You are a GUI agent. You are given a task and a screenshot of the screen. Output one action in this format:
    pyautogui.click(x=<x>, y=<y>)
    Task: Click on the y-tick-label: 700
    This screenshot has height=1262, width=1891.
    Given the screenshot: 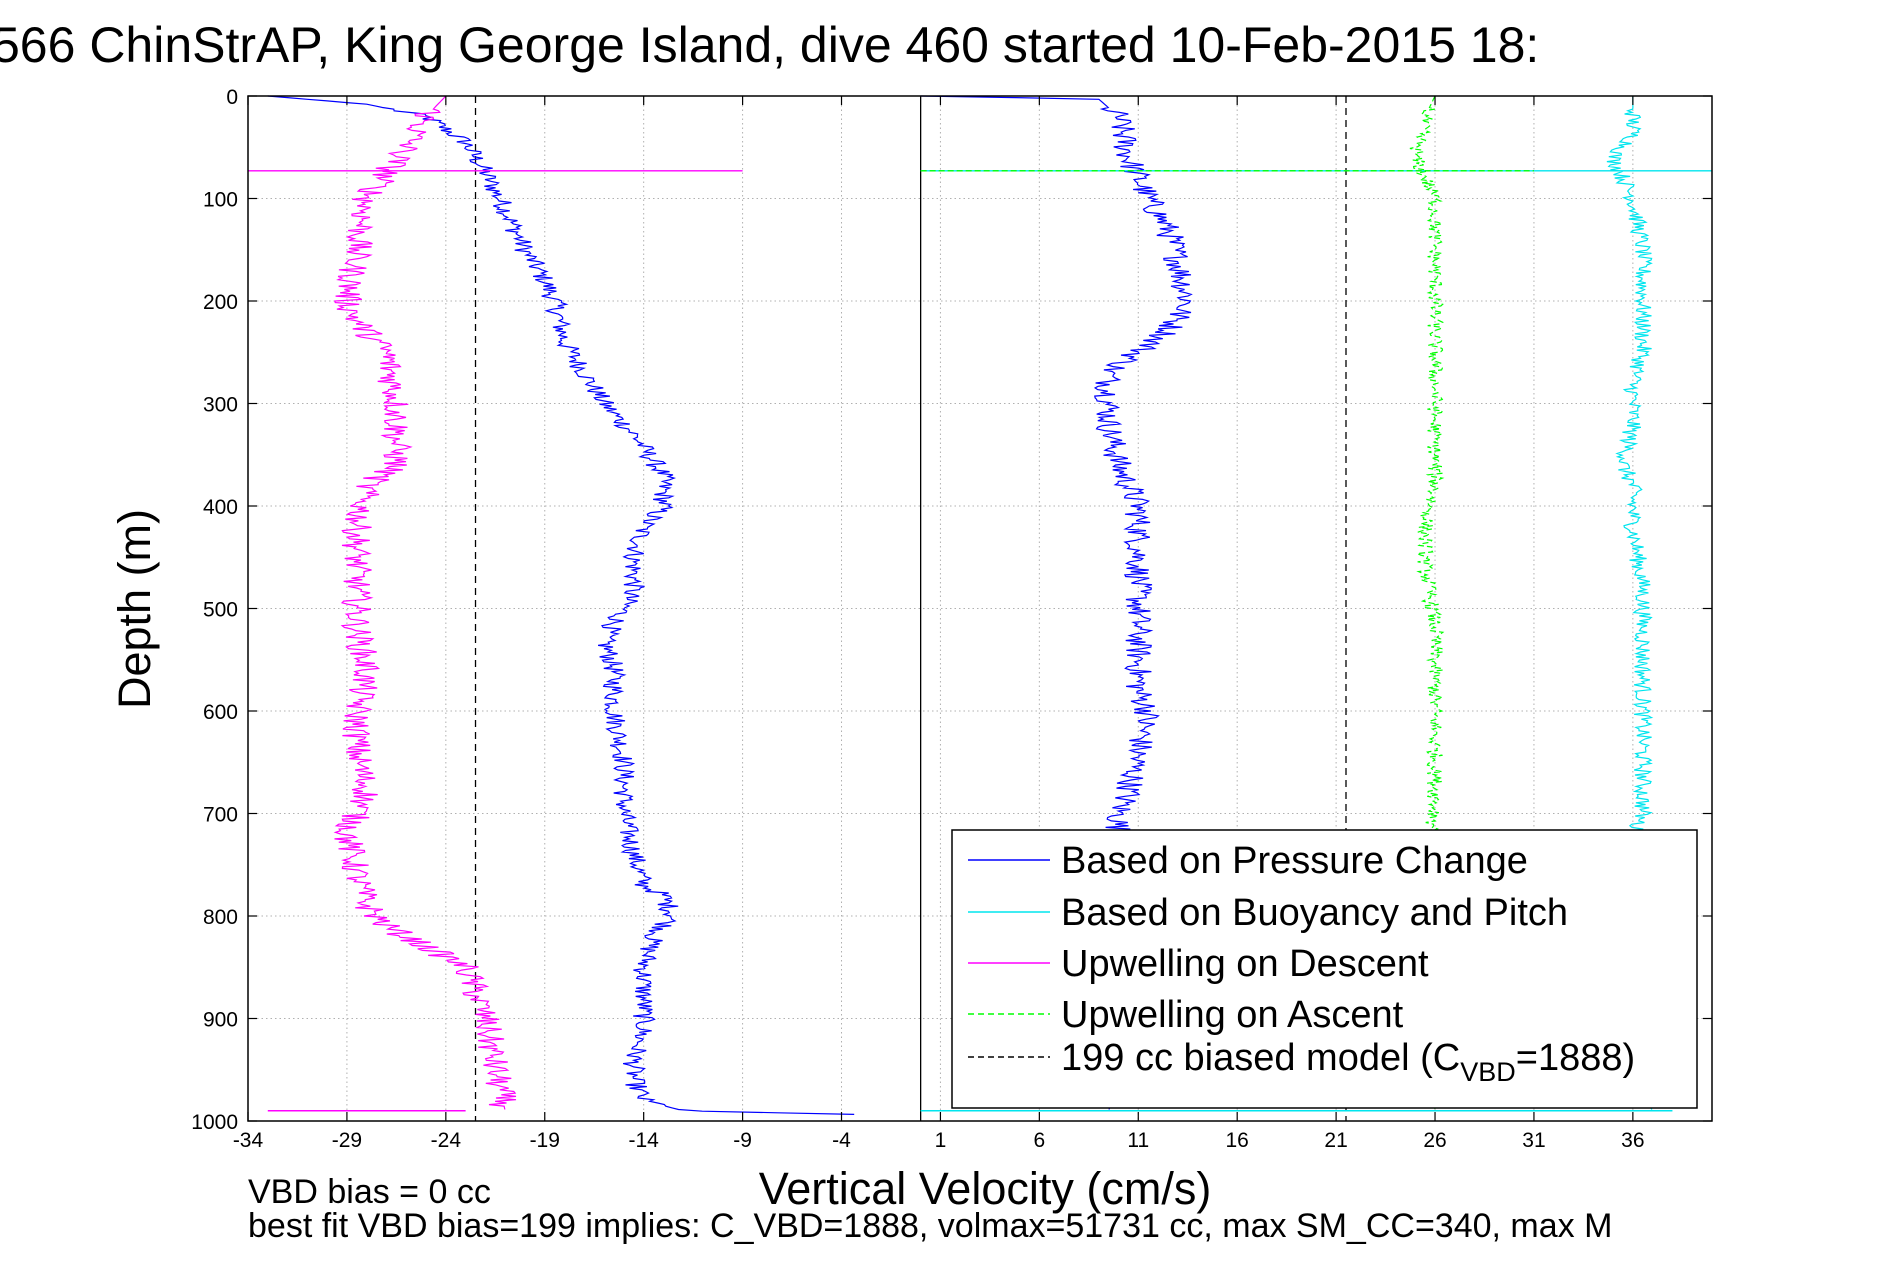 What is the action you would take?
    pyautogui.click(x=220, y=815)
    